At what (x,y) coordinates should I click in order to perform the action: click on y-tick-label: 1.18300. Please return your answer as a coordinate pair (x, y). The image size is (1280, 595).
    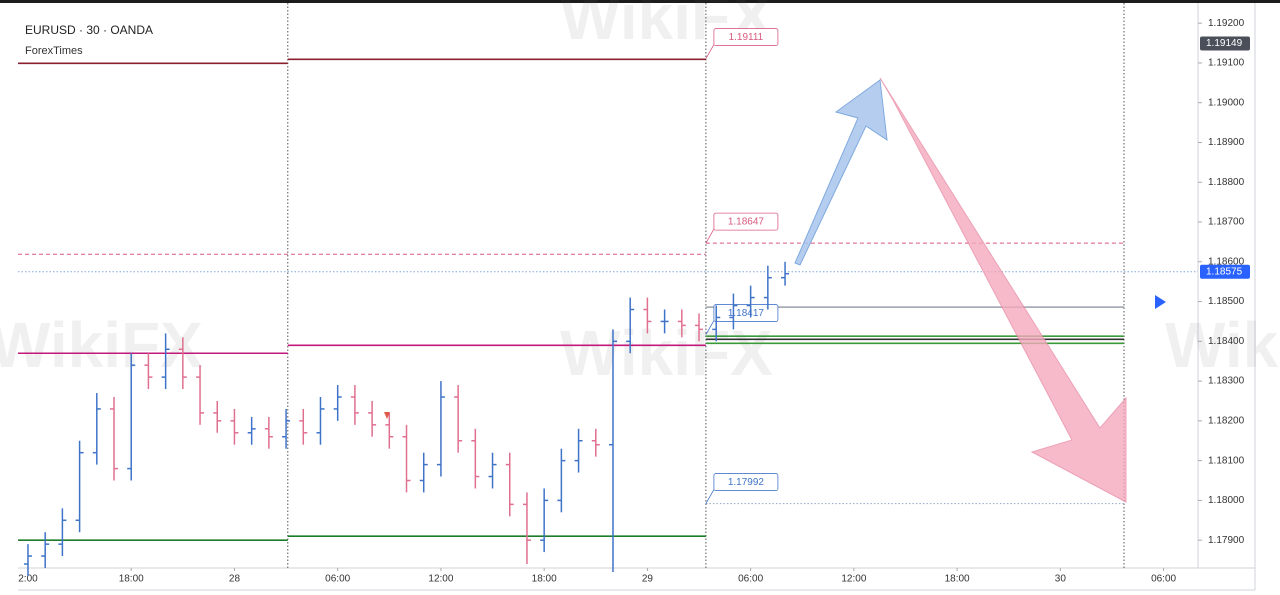
    Looking at the image, I should click on (1226, 381).